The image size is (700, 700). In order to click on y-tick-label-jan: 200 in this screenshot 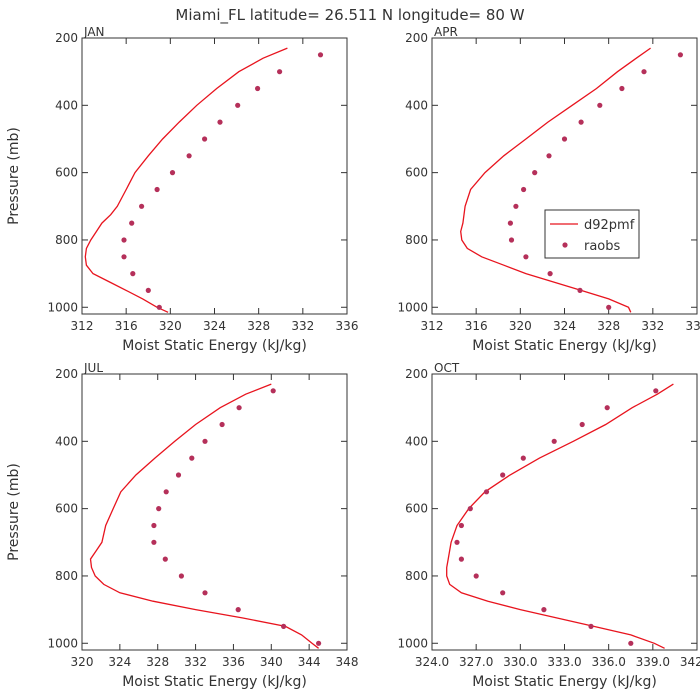, I will do `click(66, 38)`.